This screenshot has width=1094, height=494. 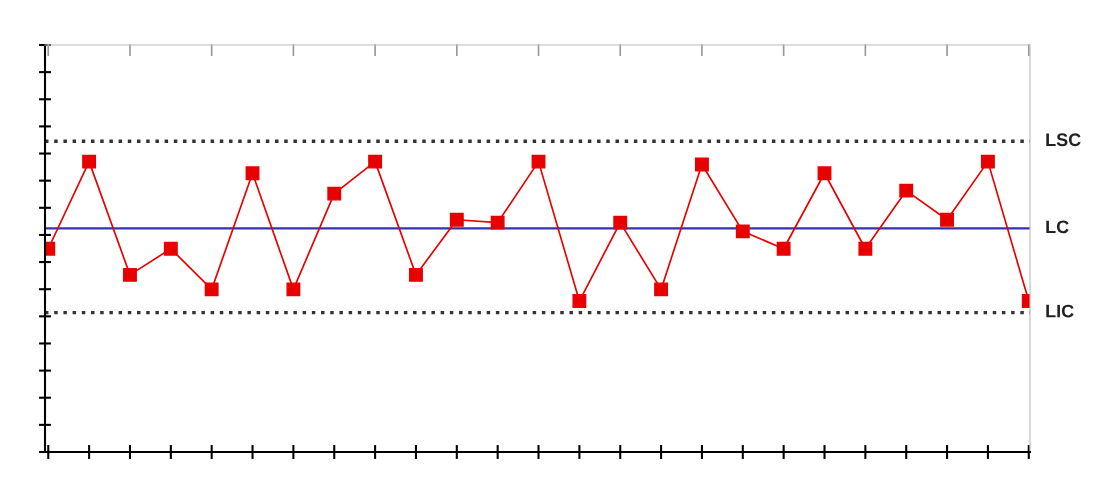 I want to click on ref-line-label: LC, so click(x=1057, y=227).